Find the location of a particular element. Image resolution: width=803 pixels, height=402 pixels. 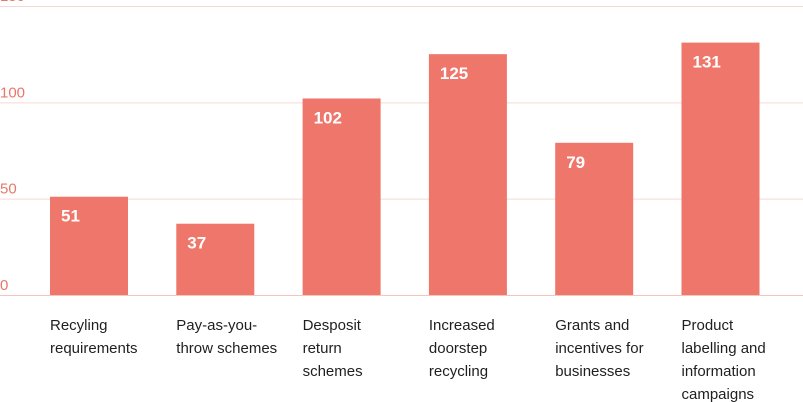

category-label: Product labelling and information campaigns is located at coordinates (724, 359).